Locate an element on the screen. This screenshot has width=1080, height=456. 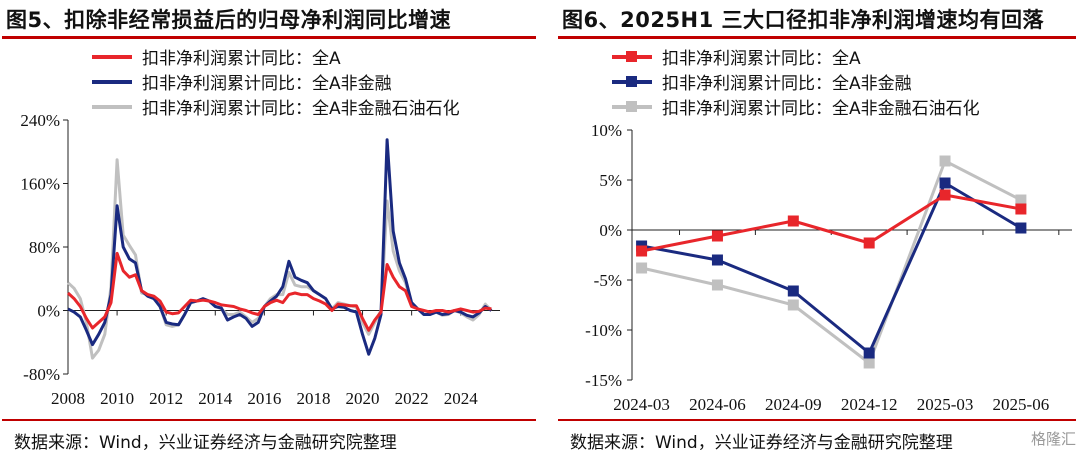
x-tick-label: 2008 is located at coordinates (68, 398).